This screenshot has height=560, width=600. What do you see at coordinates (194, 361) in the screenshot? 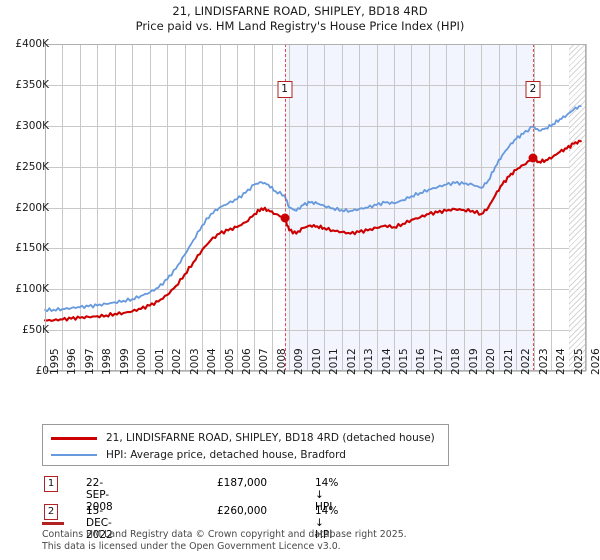
I see `x-axis-tick-label: 2003` at bounding box center [194, 361].